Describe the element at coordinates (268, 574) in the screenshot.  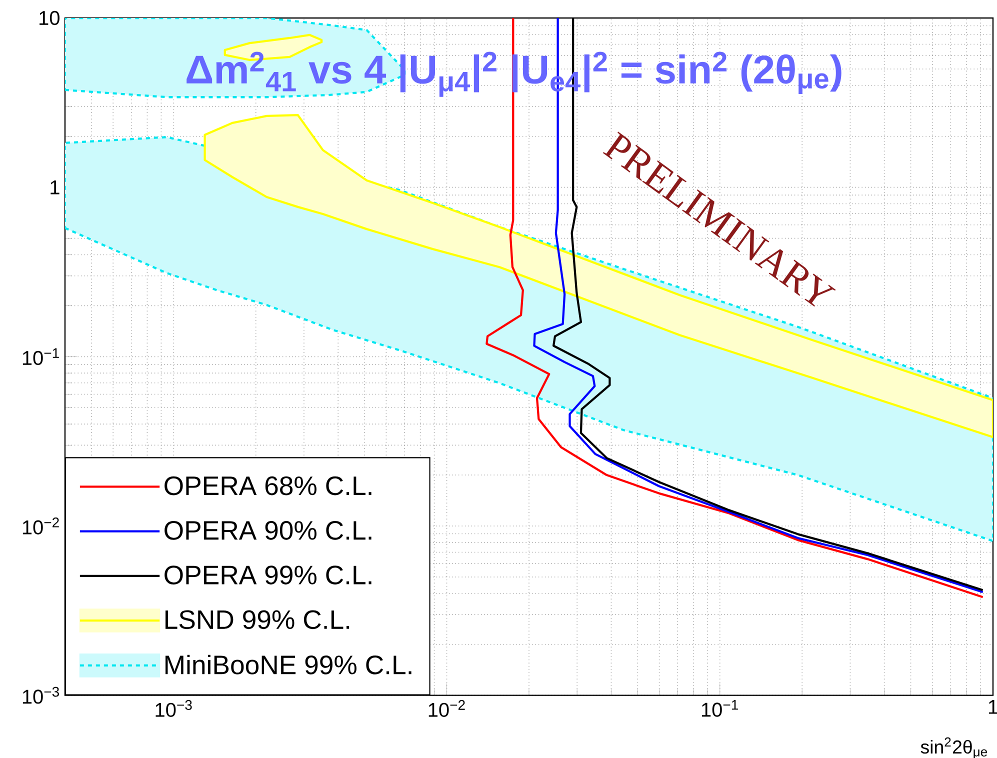
I see `legend-label: OPERA 99% C.L.` at that location.